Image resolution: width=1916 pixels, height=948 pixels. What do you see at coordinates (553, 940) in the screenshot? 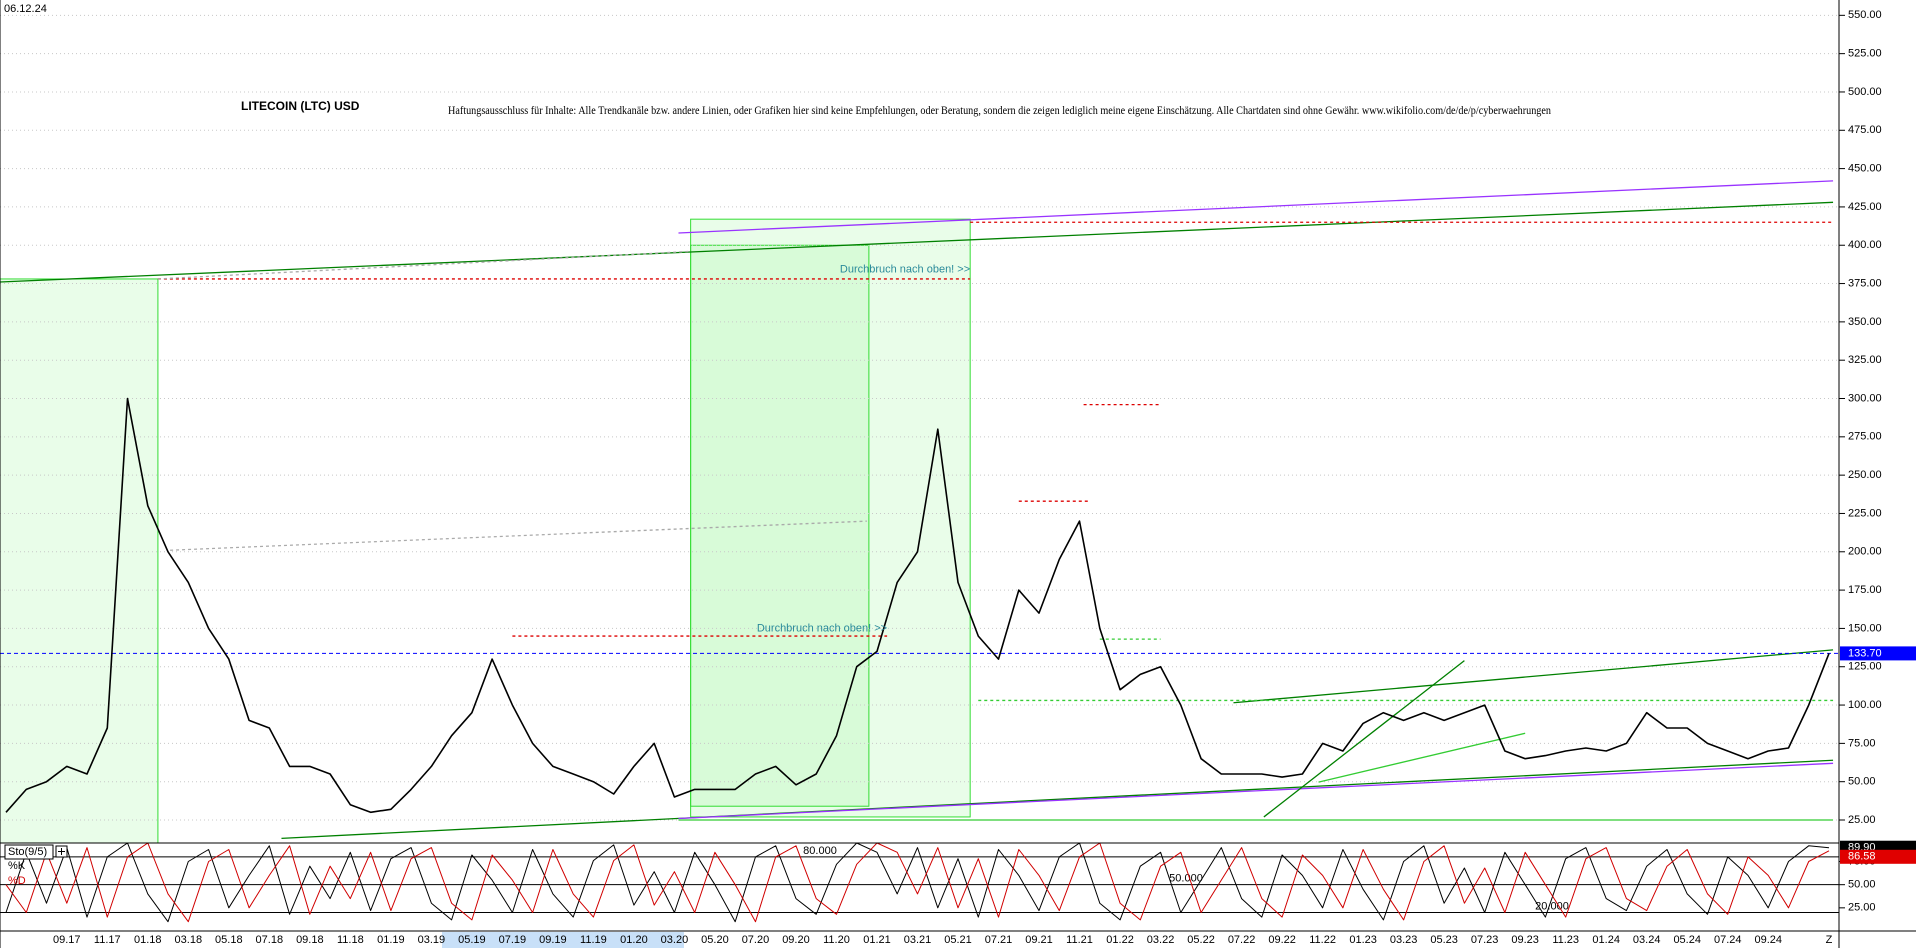
I see `x-tick-label: 09.19` at bounding box center [553, 940].